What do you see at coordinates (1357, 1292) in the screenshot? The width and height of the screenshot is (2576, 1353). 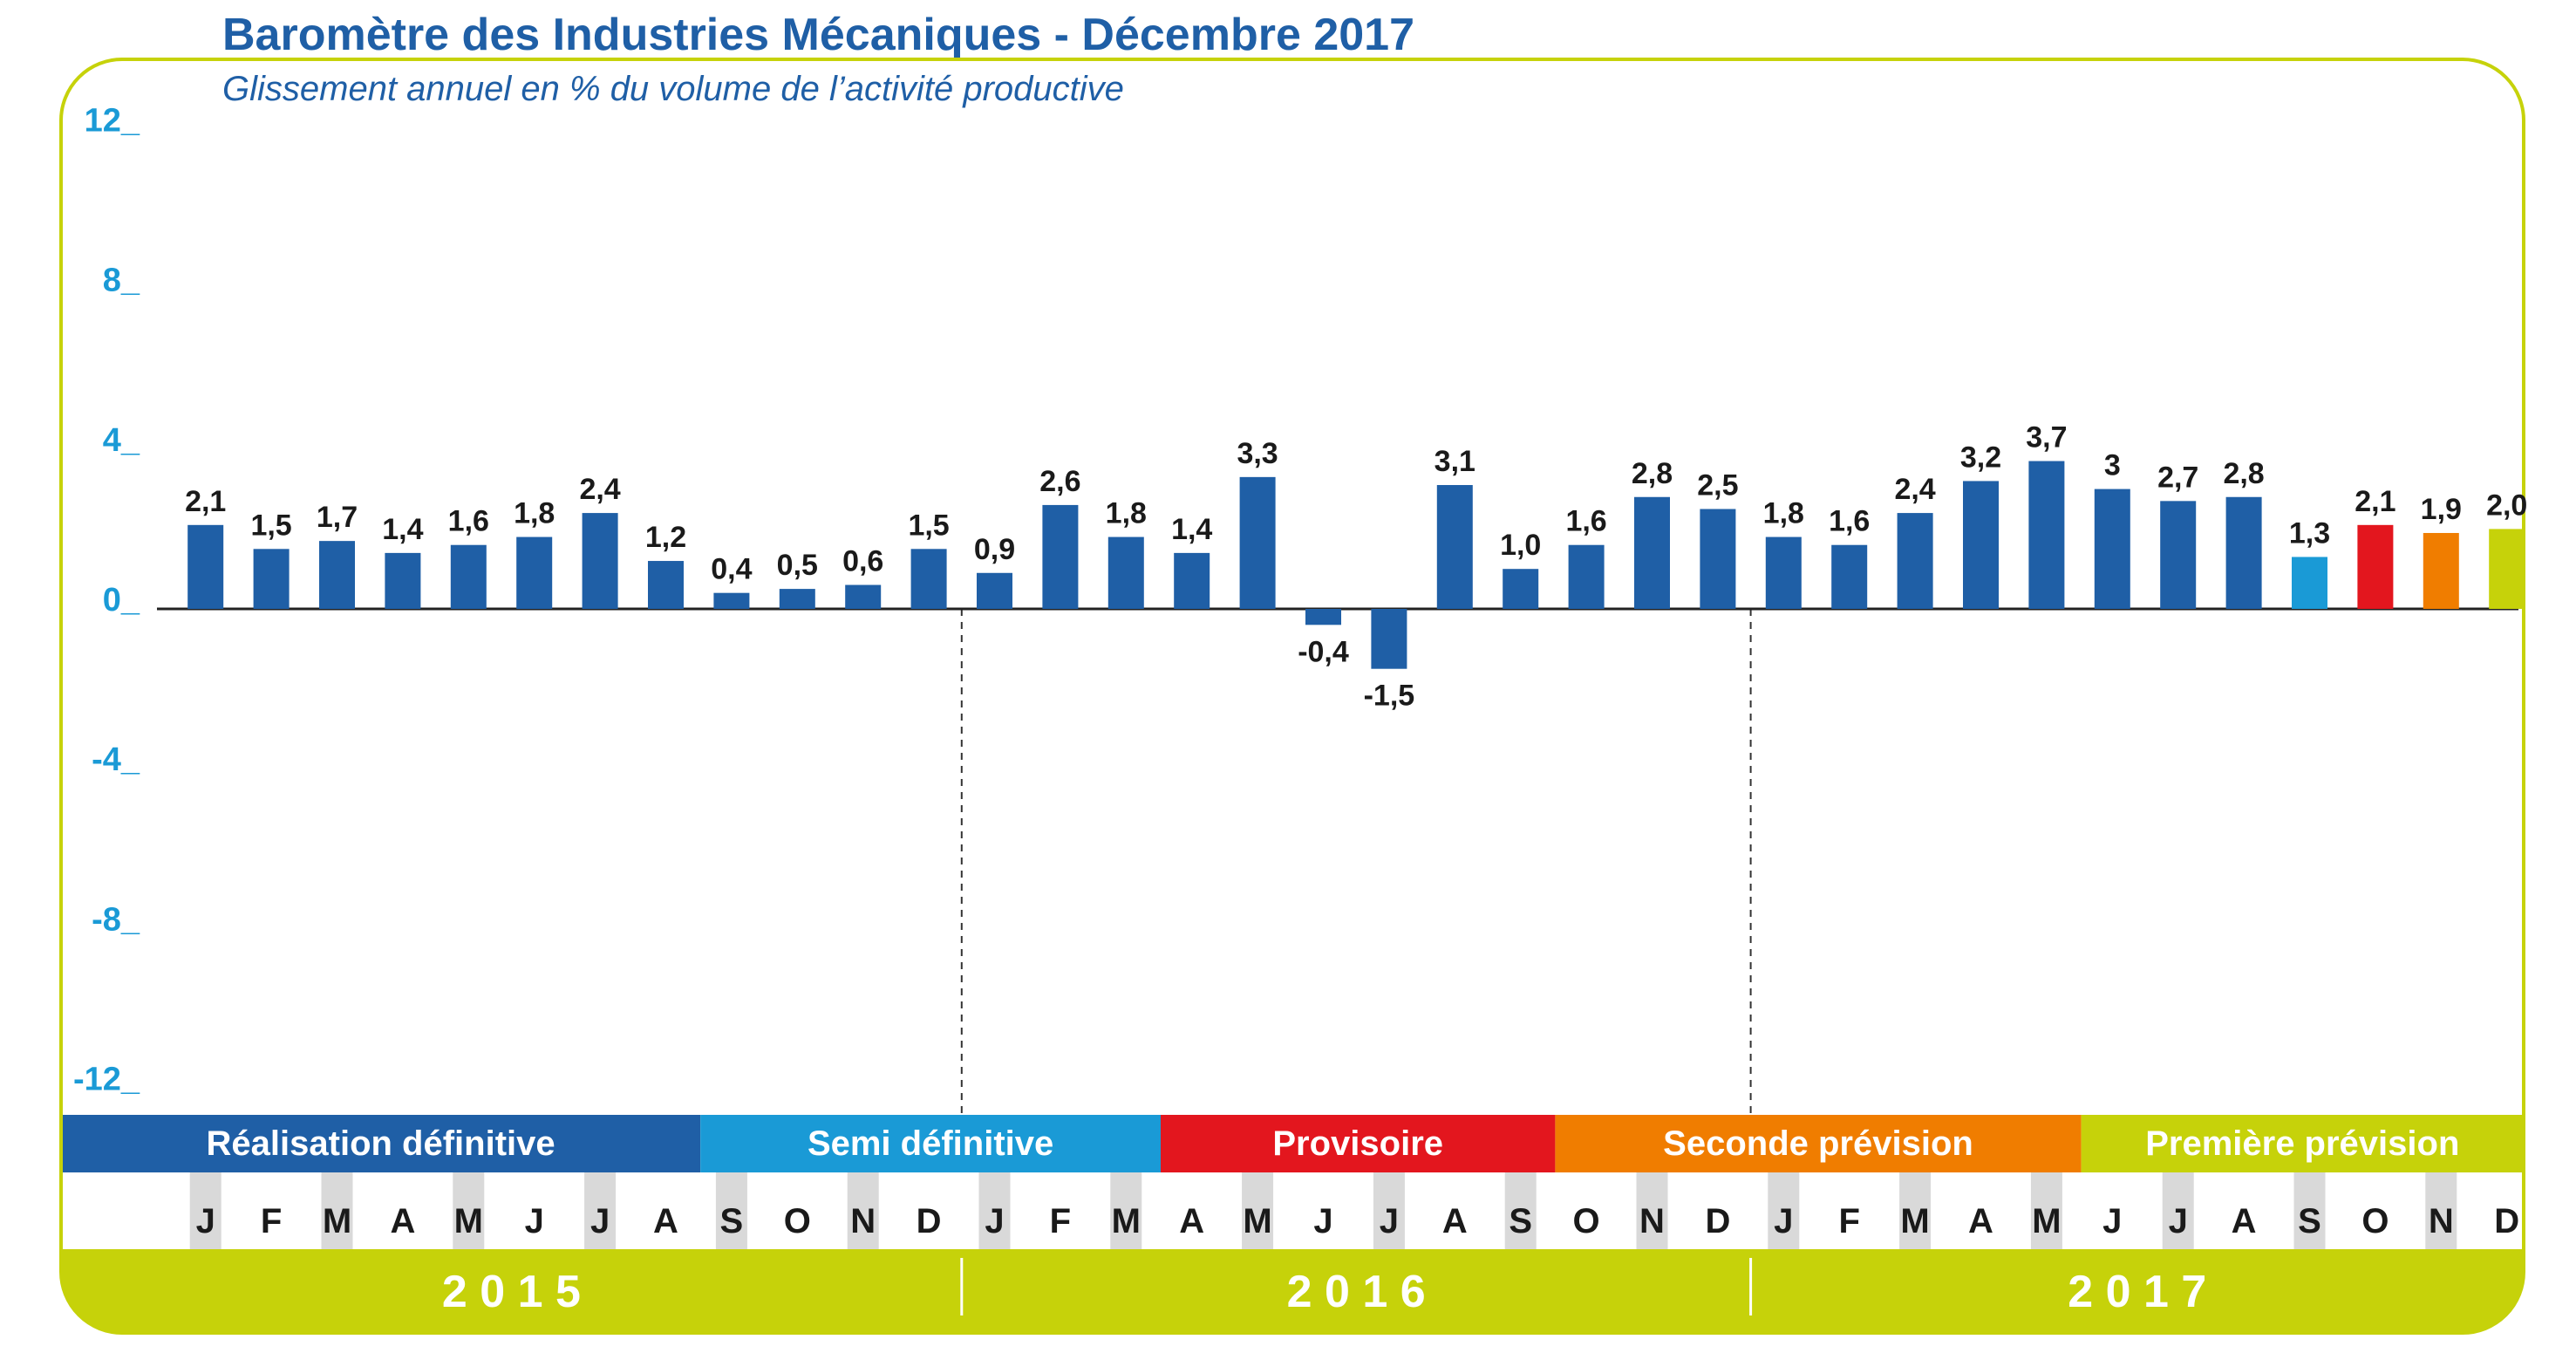 I see `year-label: 2 0 1 6` at bounding box center [1357, 1292].